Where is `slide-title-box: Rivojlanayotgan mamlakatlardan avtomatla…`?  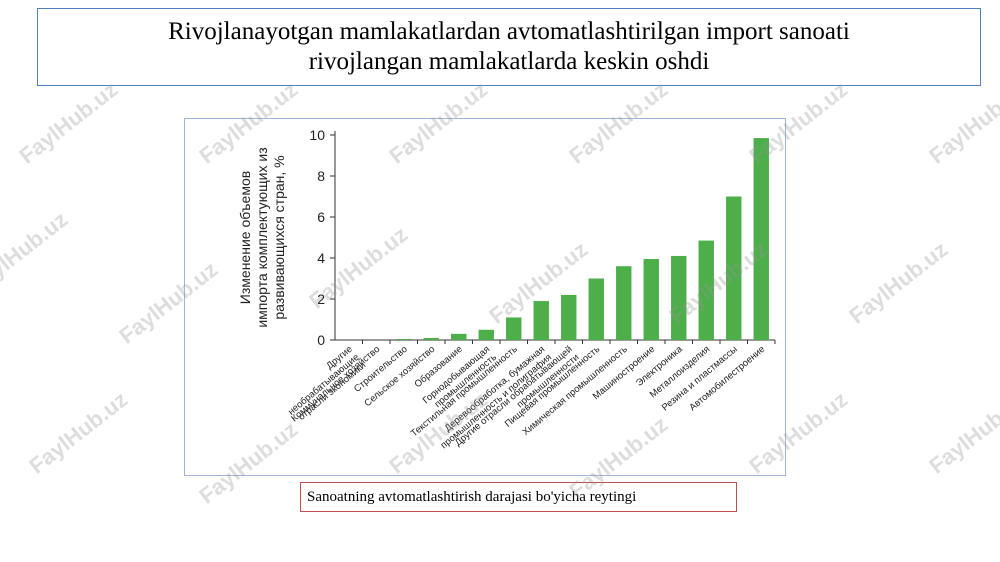
slide-title-box: Rivojlanayotgan mamlakatlardan avtomatla… is located at coordinates (509, 47).